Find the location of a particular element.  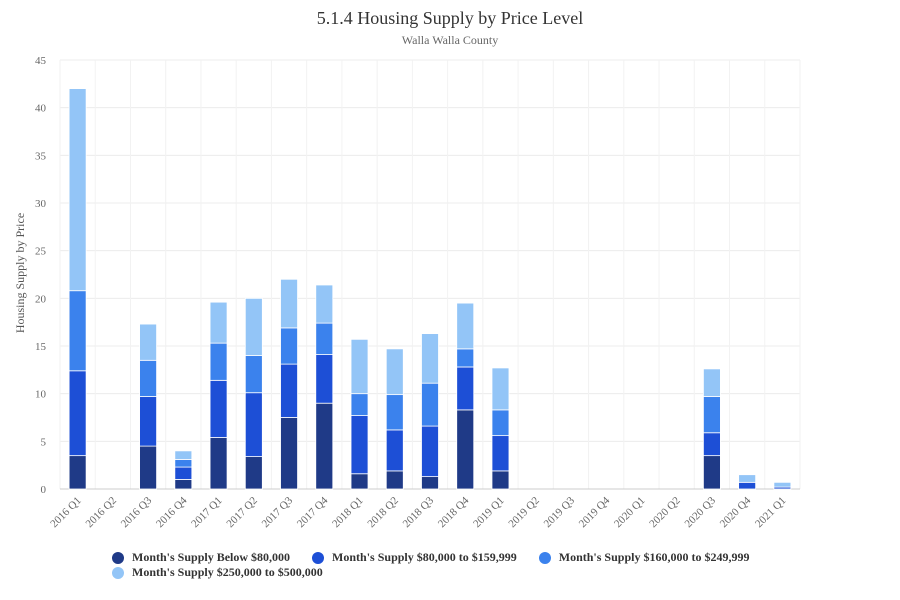

x-tick-label: 2017 Q2 is located at coordinates (241, 512).